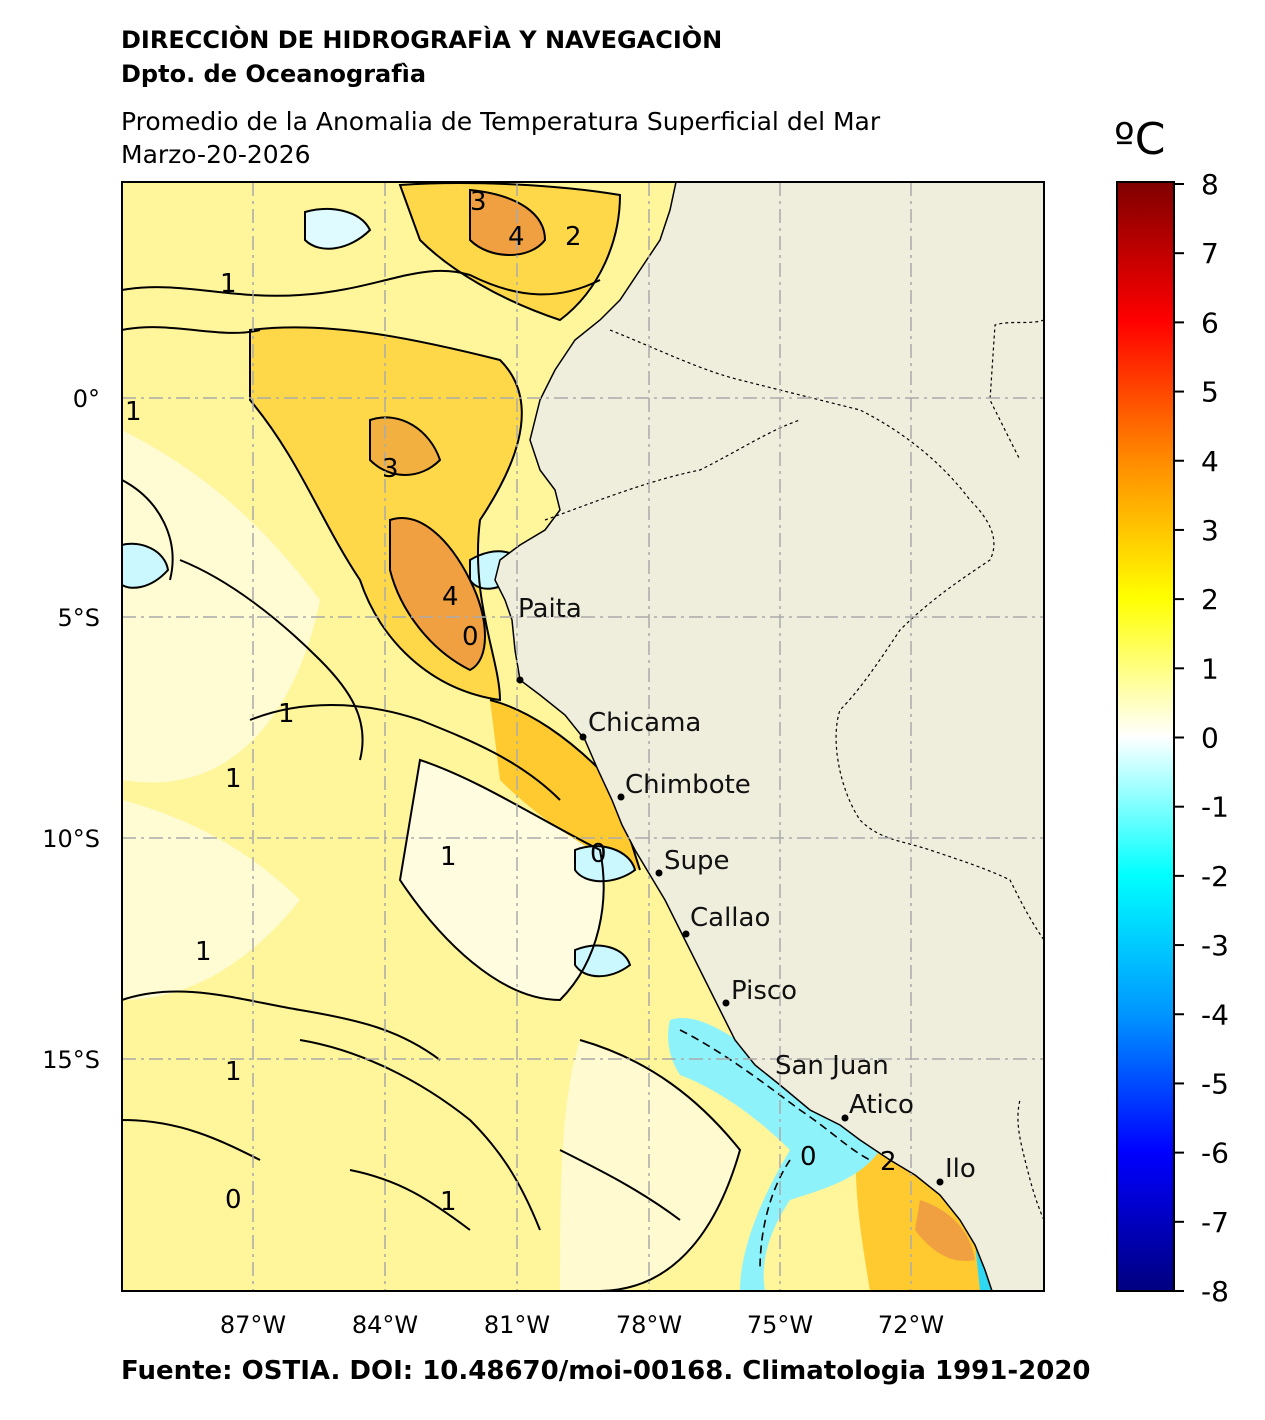 The image size is (1265, 1420). What do you see at coordinates (71, 729) in the screenshot?
I see `latitude-labels: 0° 5°S 10°S 15°S` at bounding box center [71, 729].